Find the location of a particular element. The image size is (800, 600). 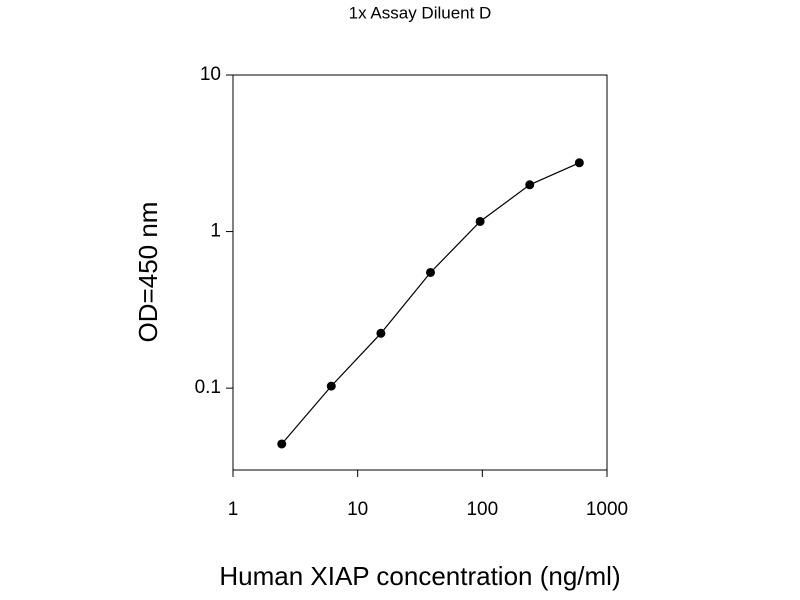

x-tick-label: 100 is located at coordinates (482, 509).